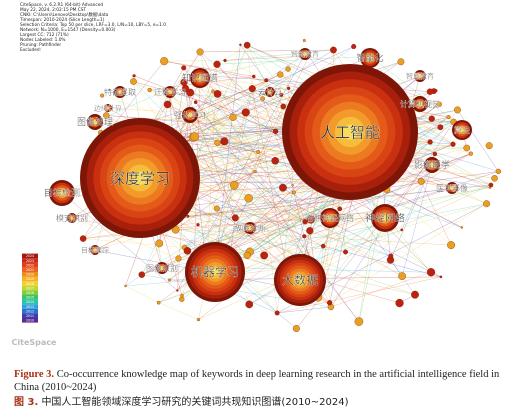 The height and width of the screenshot is (419, 530). I want to click on caption-zh: 图 3. 中国人工智能领域深度学习研究的关键词共现知识图谱(2010~2024), so click(266, 402).